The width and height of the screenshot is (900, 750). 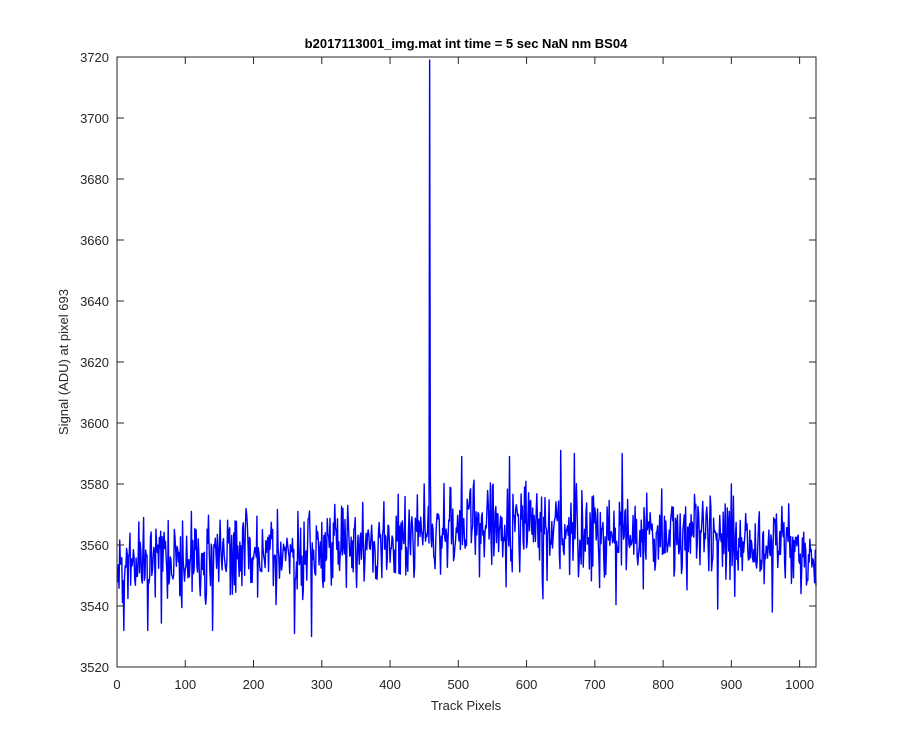 What do you see at coordinates (94, 240) in the screenshot?
I see `y-tick-label: 3660` at bounding box center [94, 240].